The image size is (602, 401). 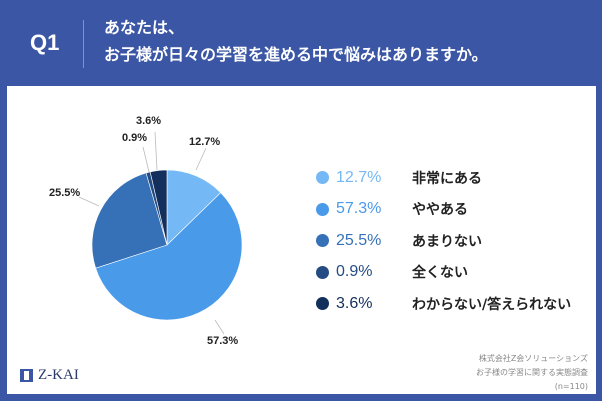 What do you see at coordinates (354, 303) in the screenshot?
I see `legend-pct: 3.6%` at bounding box center [354, 303].